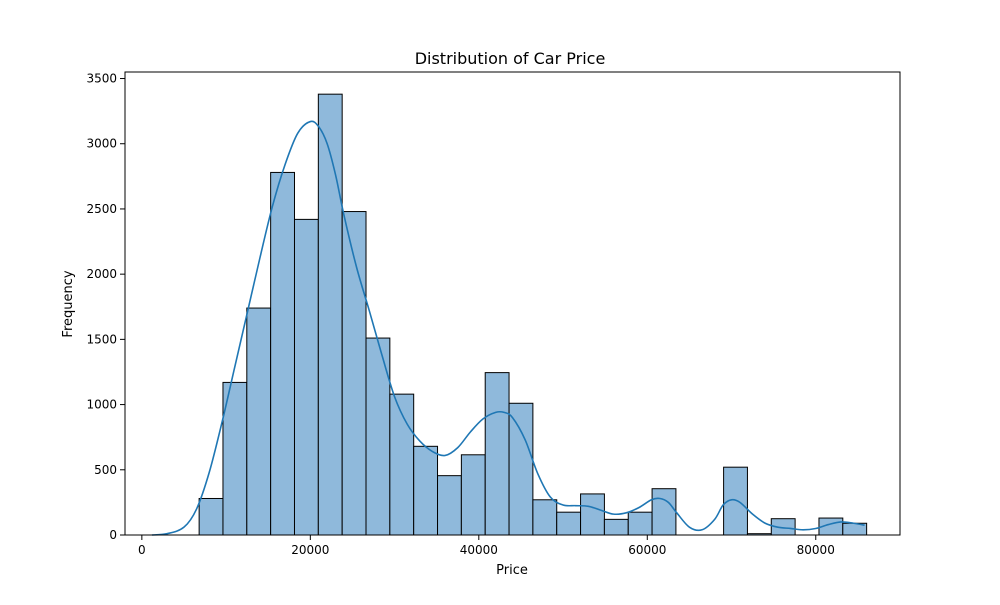 The image size is (1000, 605). I want to click on y-tick-label: 1000, so click(101, 405).